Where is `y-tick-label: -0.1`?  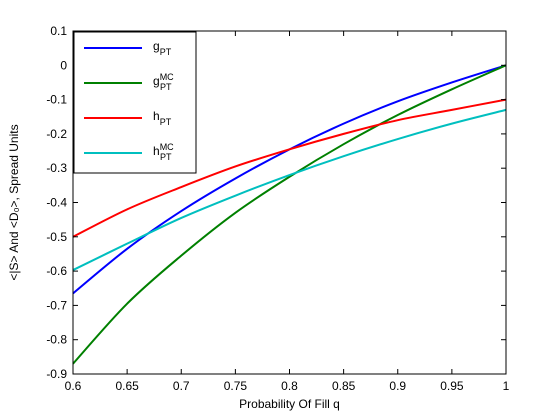
y-tick-label: -0.1 is located at coordinates (56, 100).